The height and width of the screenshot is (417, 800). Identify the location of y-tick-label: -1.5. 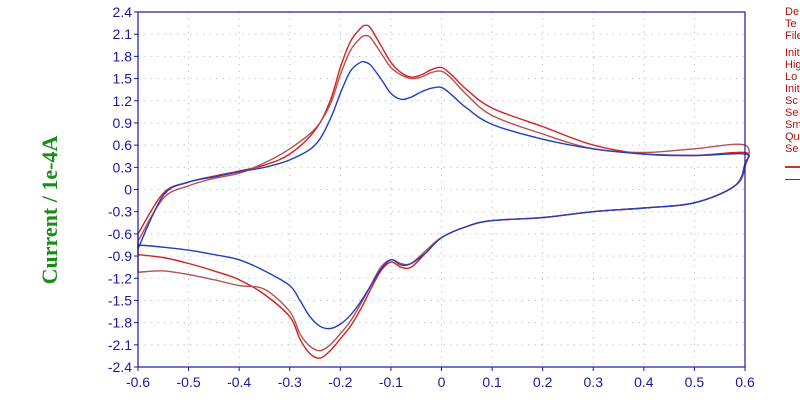
(120, 300).